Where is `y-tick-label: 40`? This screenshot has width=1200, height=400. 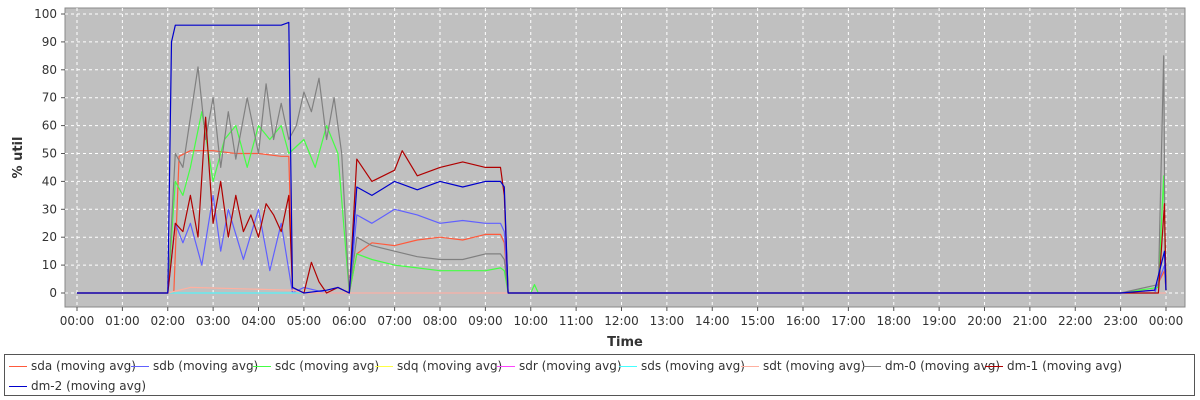 y-tick-label: 40 is located at coordinates (49, 181).